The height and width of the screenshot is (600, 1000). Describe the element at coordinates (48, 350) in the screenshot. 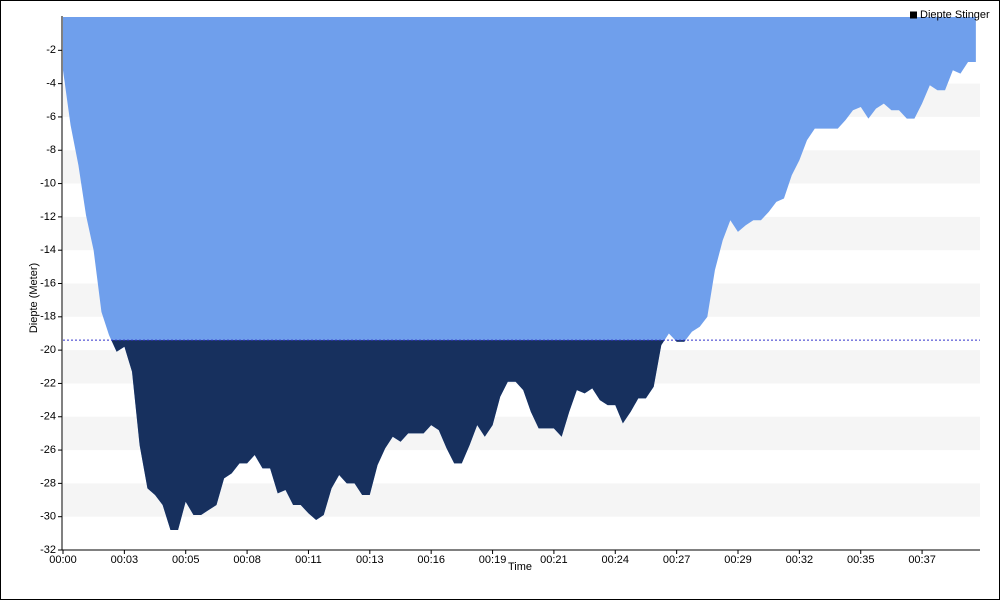

I see `y-tick-label: -20` at that location.